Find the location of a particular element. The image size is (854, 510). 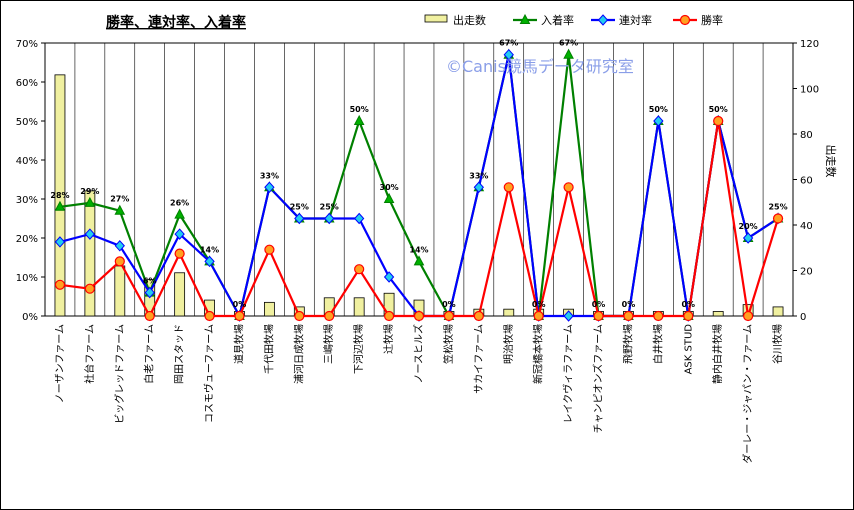

y-left-tick-label: 0% is located at coordinates (30, 317).